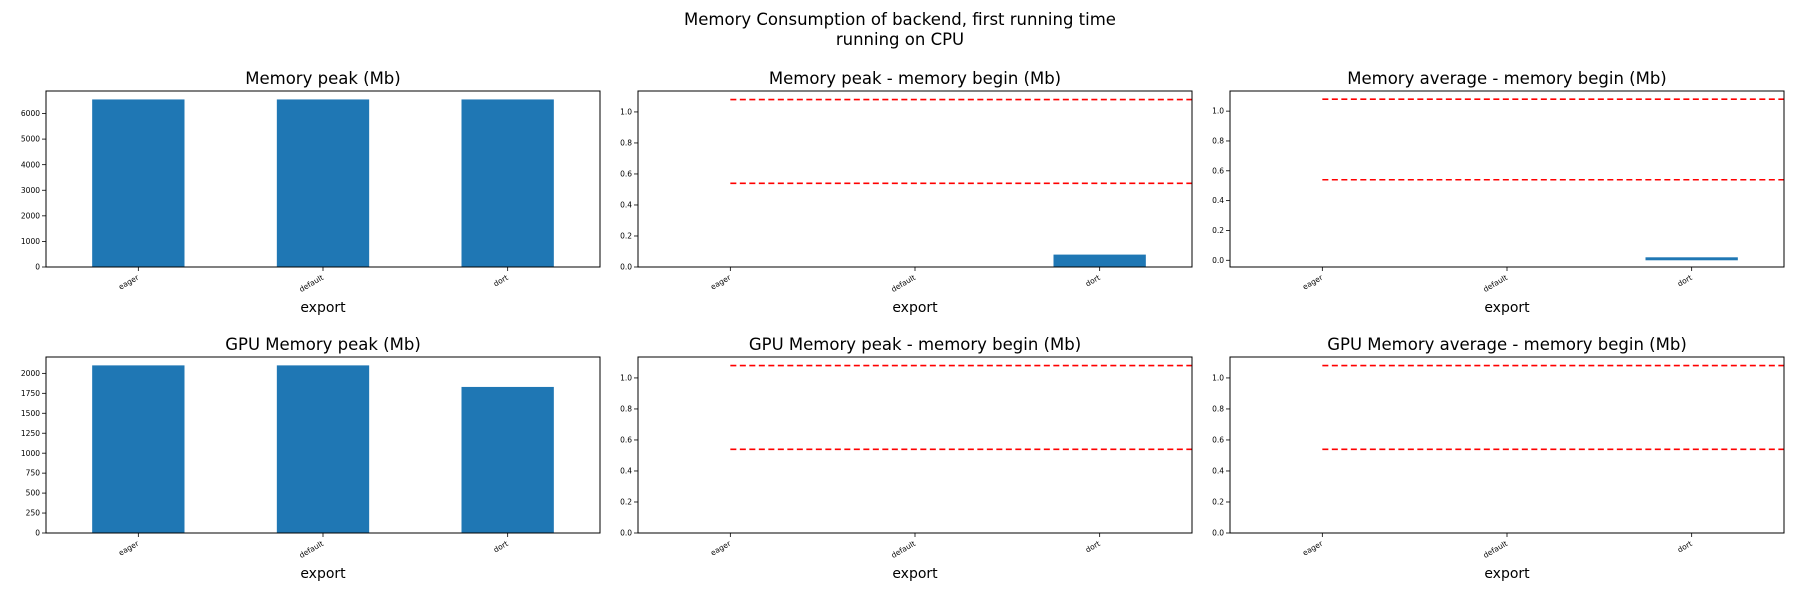 The width and height of the screenshot is (1800, 600). I want to click on y-tick-label: 750, so click(33, 473).